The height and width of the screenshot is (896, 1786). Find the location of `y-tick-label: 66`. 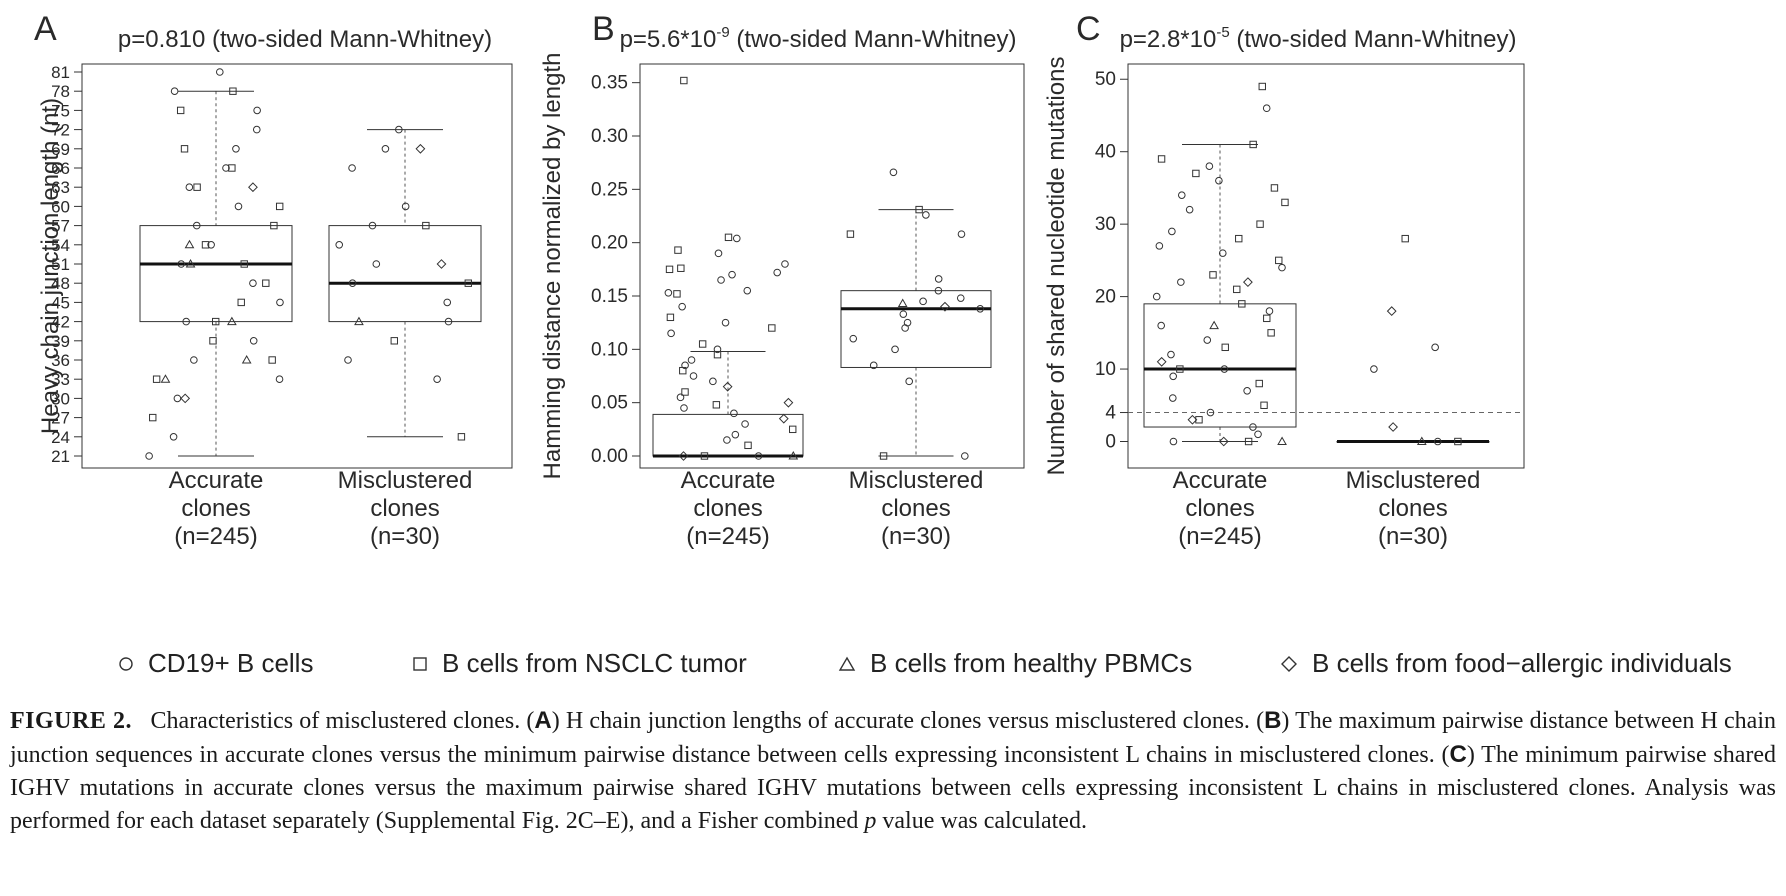

y-tick-label: 66 is located at coordinates (60, 168).